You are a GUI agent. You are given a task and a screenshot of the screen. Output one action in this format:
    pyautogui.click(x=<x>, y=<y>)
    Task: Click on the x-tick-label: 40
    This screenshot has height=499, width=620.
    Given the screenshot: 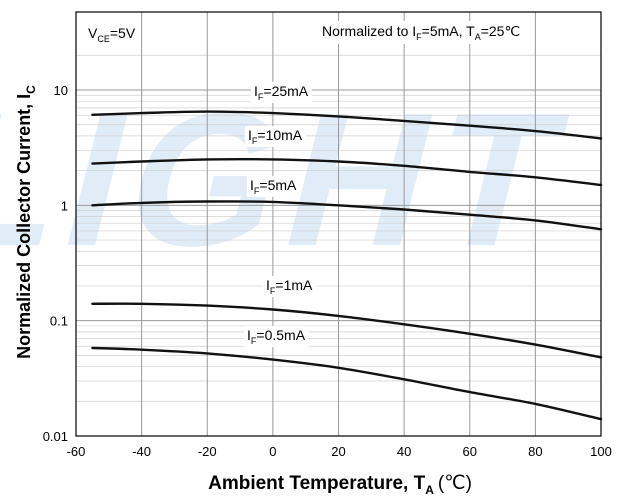 What is the action you would take?
    pyautogui.click(x=404, y=451)
    